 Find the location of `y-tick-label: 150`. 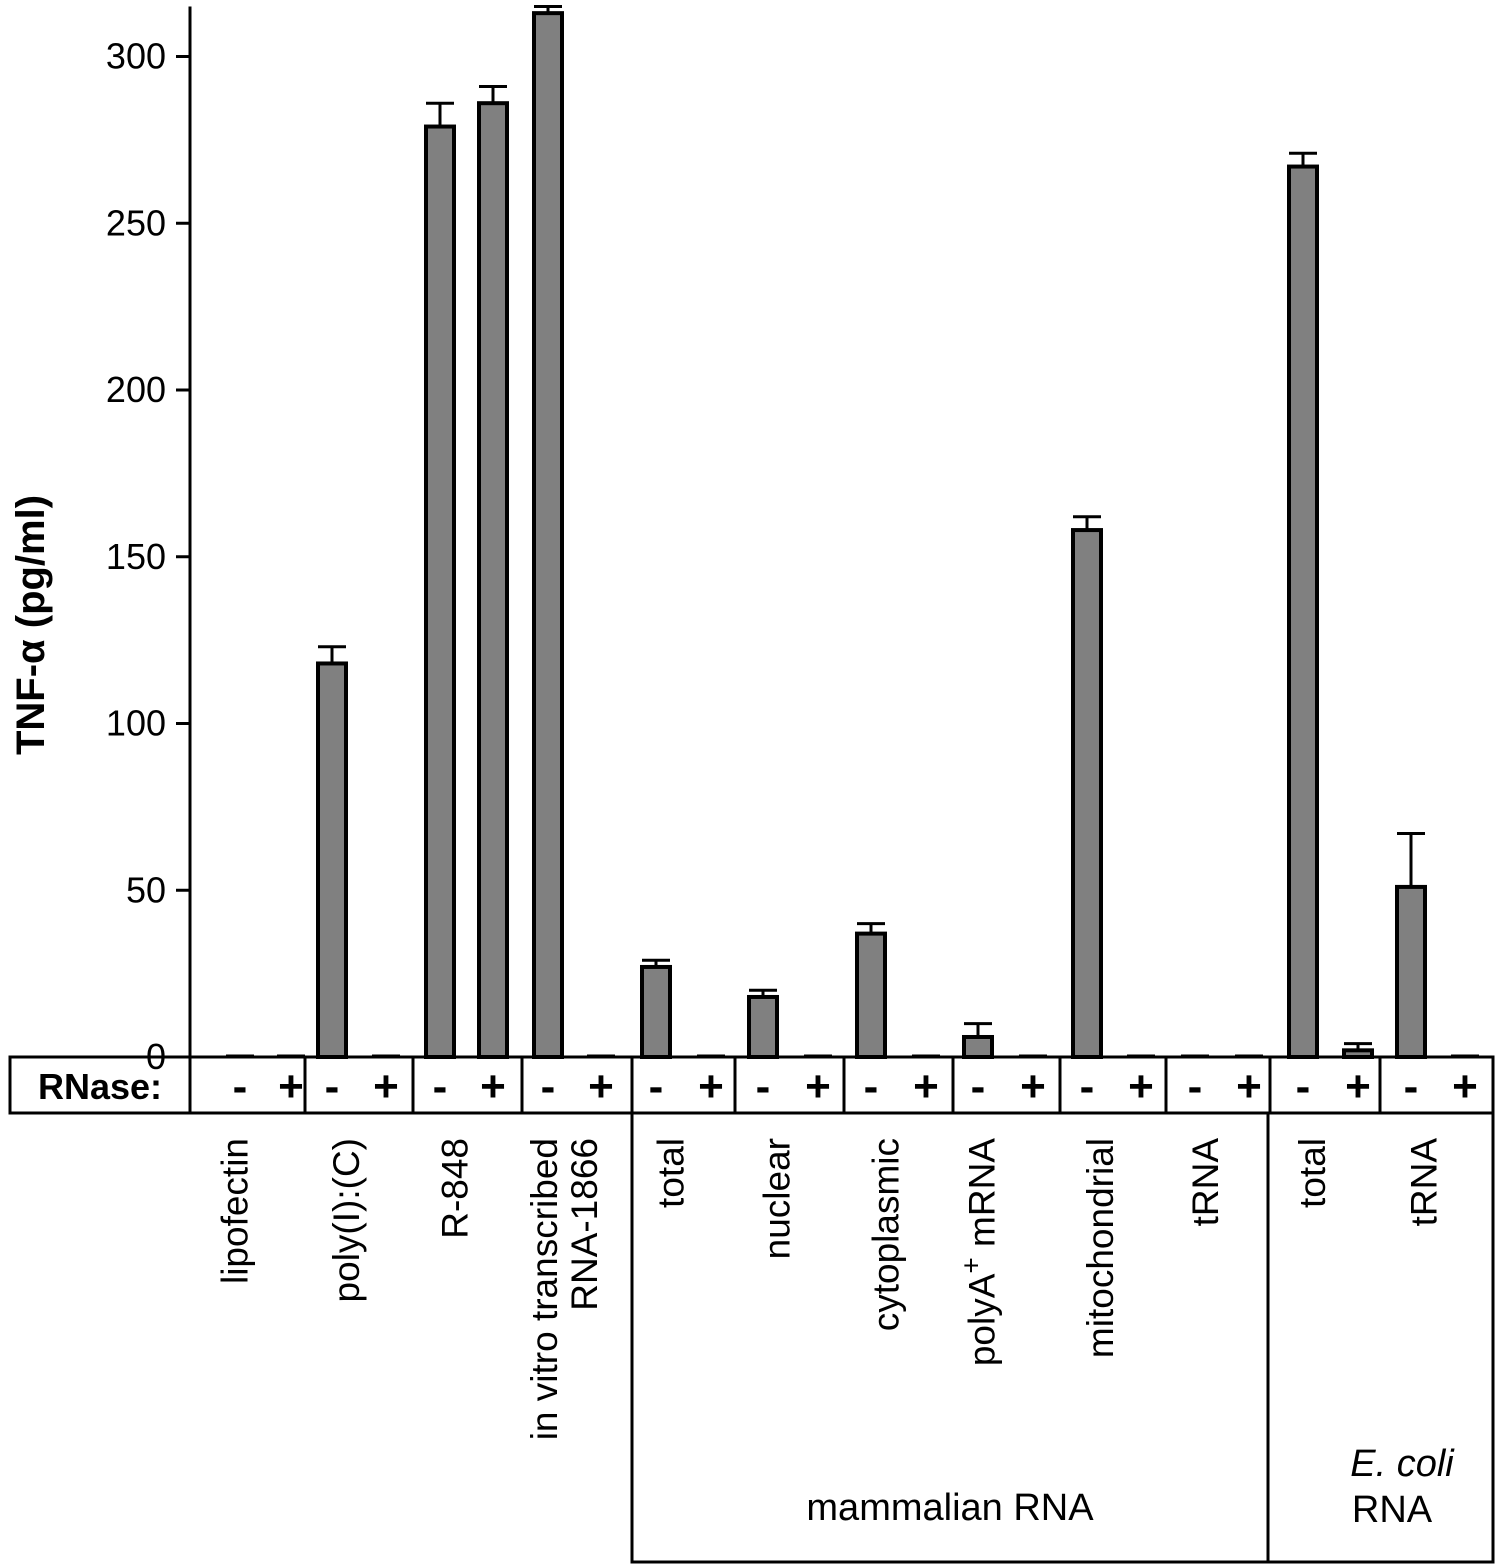

y-tick-label: 150 is located at coordinates (136, 556).